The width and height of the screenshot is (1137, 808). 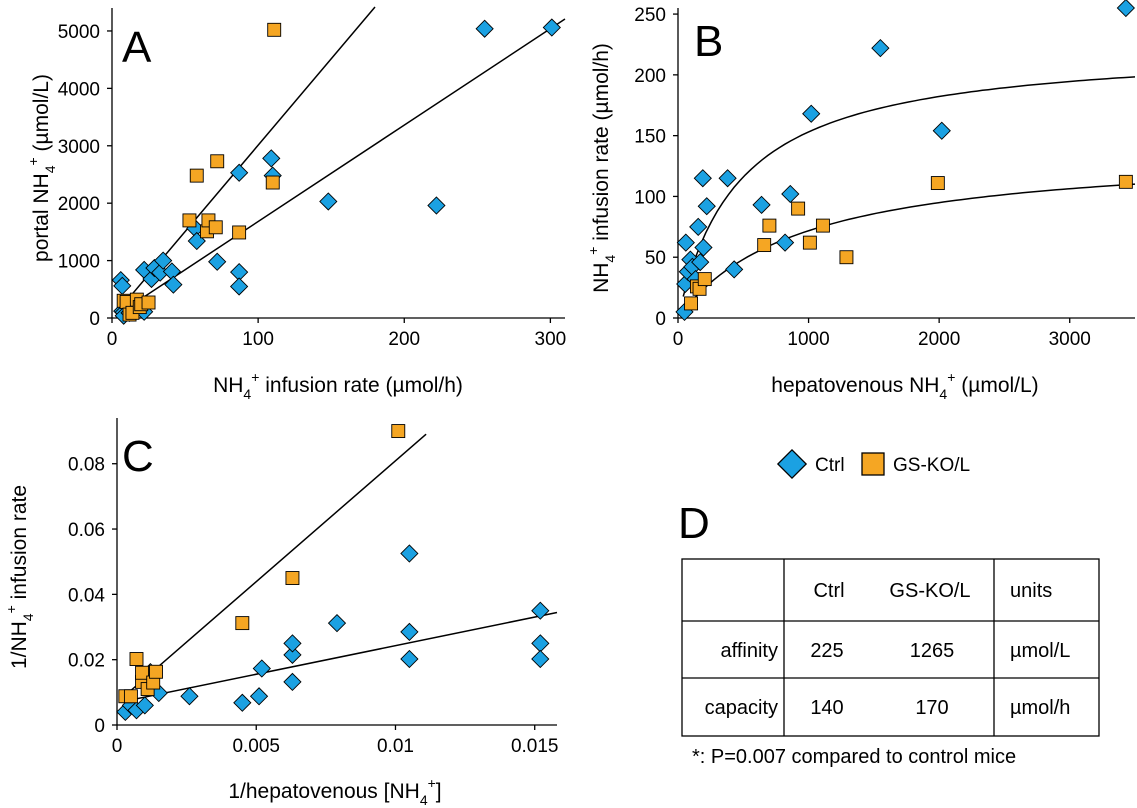 I want to click on x-tick-label: 100, so click(x=258, y=339).